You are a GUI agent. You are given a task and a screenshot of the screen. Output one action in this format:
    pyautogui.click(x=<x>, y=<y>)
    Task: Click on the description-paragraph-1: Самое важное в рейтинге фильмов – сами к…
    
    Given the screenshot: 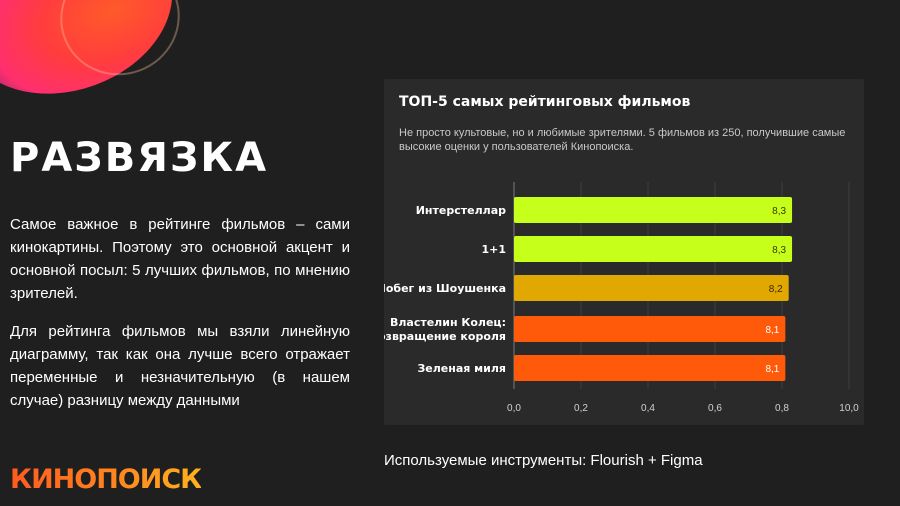 What is the action you would take?
    pyautogui.click(x=180, y=259)
    